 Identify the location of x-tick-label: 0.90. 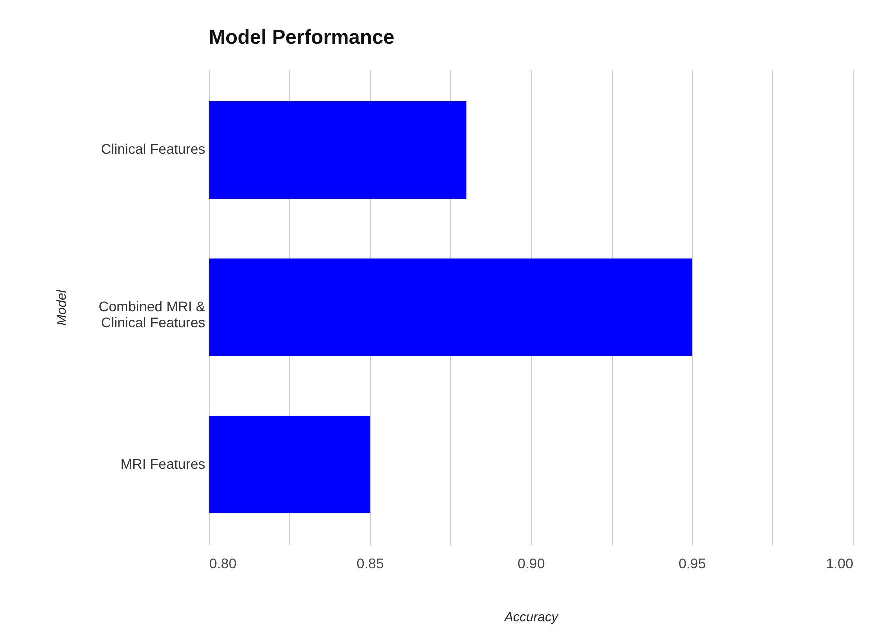
(532, 564).